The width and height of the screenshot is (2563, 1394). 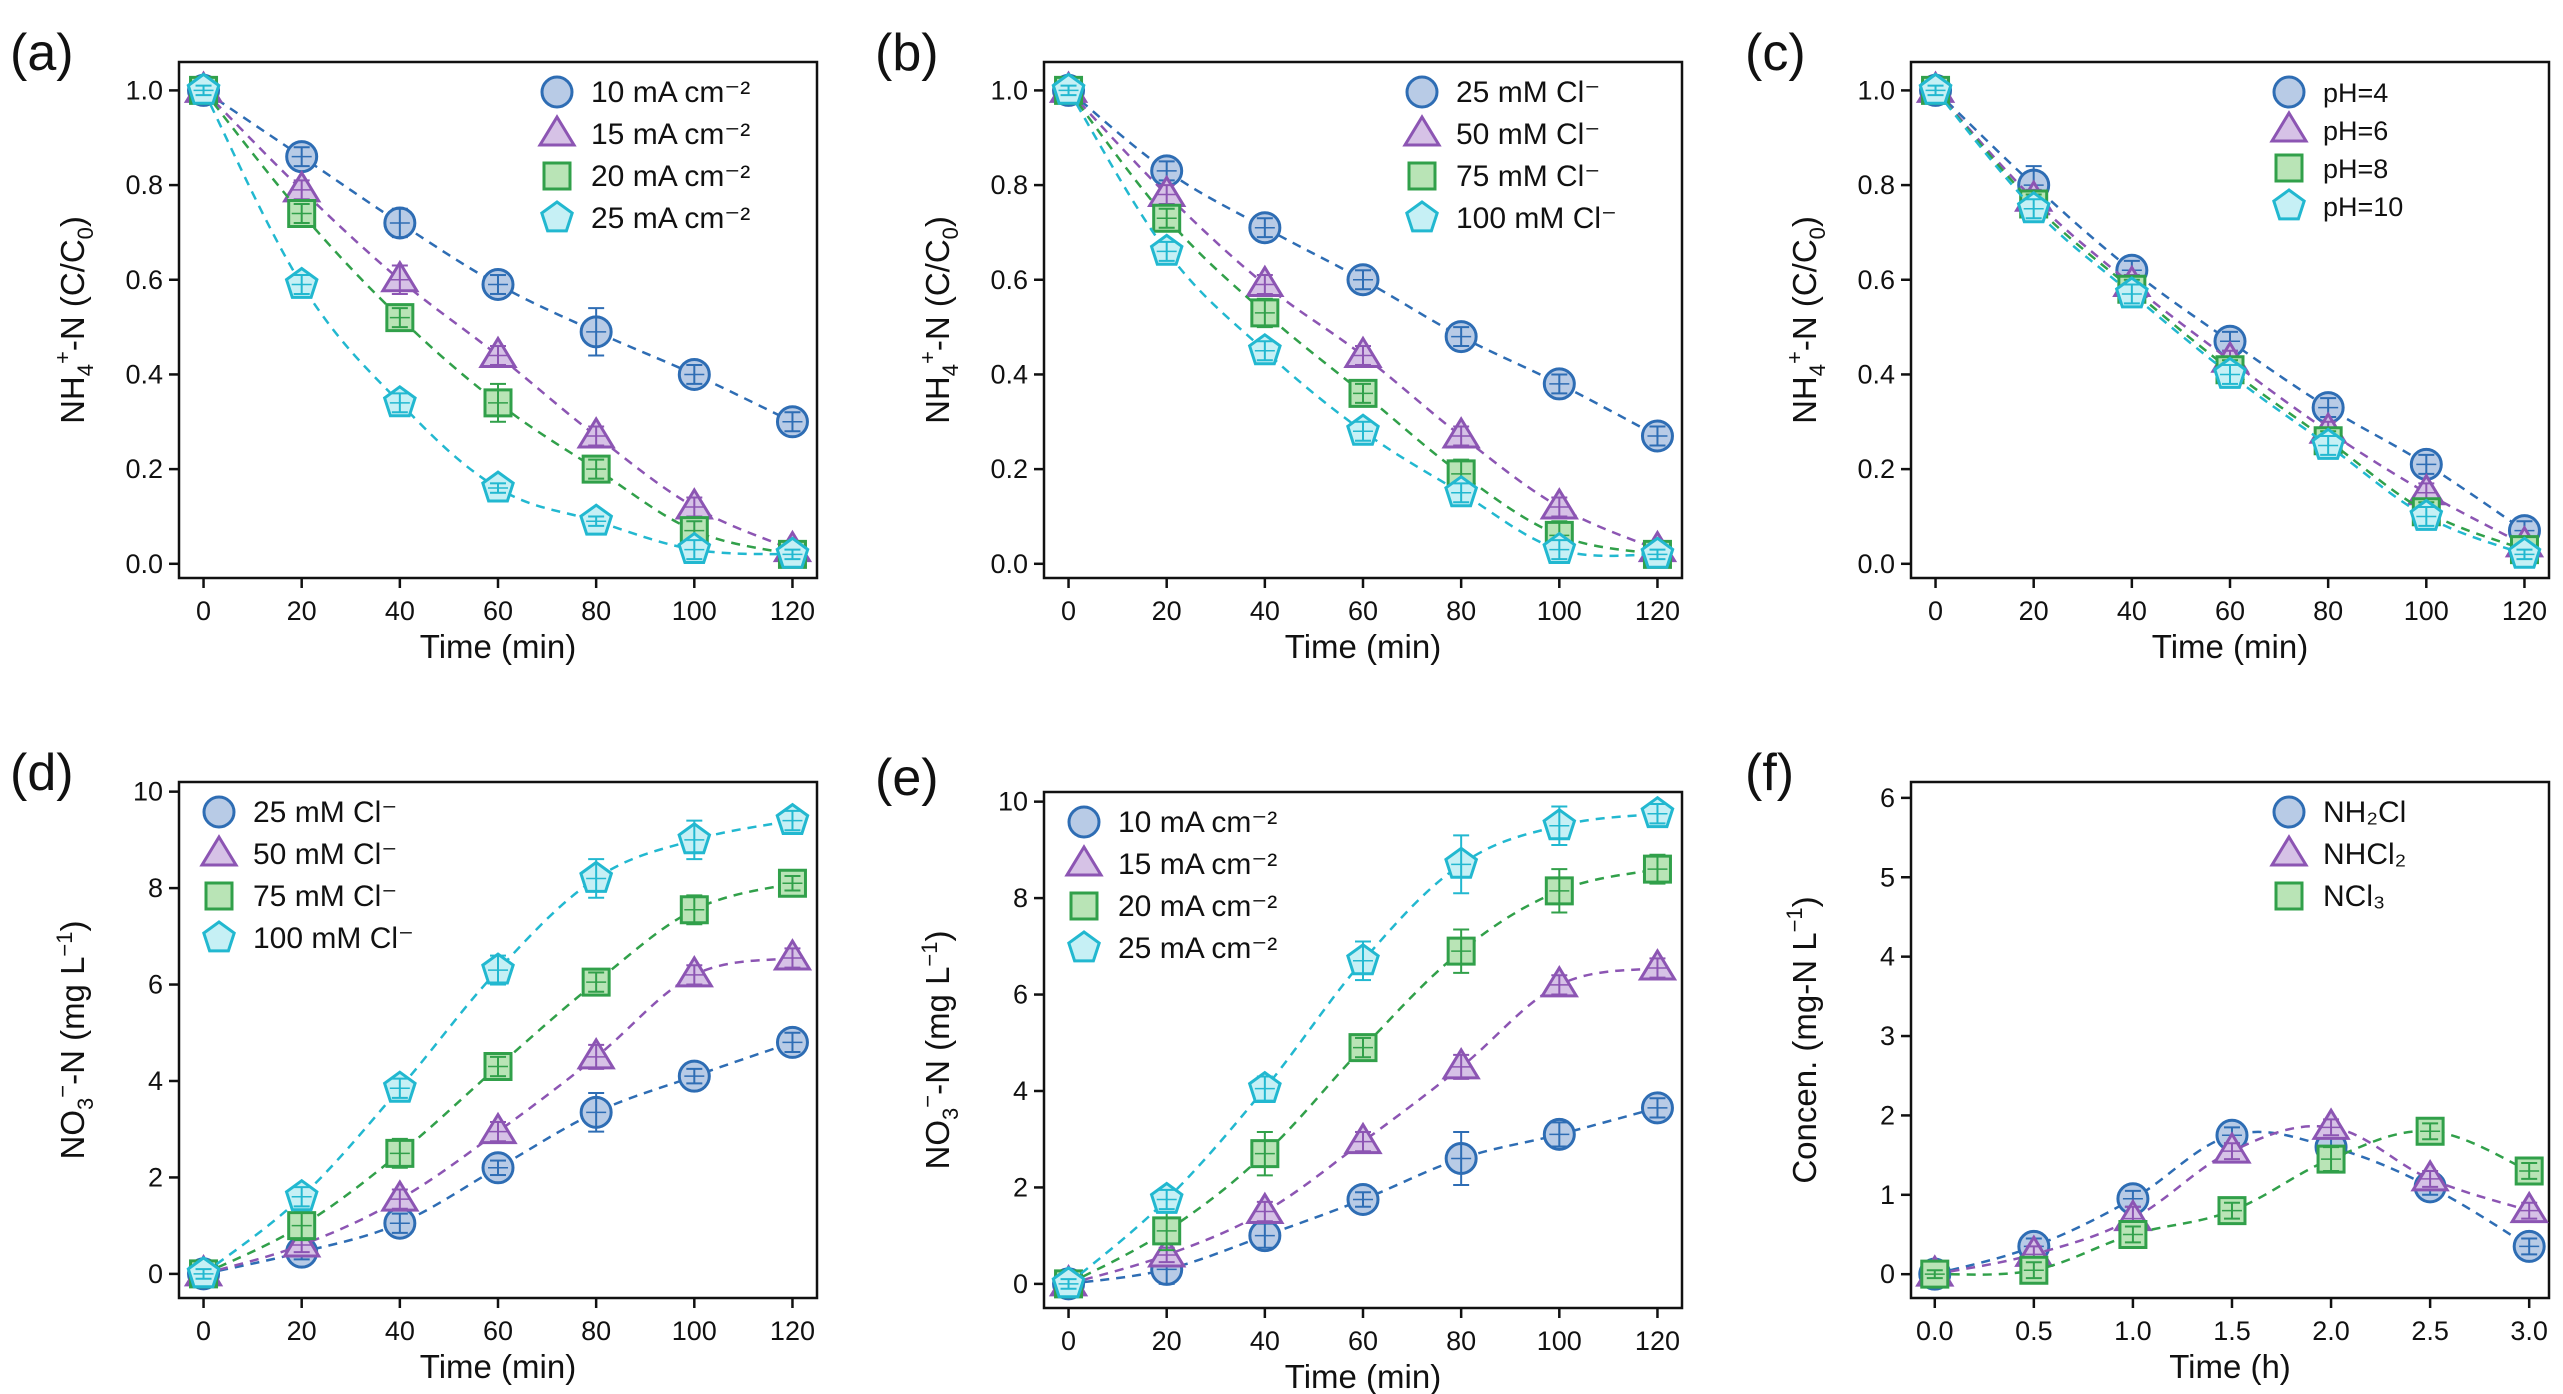 What do you see at coordinates (1009, 90) in the screenshot?
I see `y-tick-label: 1.0` at bounding box center [1009, 90].